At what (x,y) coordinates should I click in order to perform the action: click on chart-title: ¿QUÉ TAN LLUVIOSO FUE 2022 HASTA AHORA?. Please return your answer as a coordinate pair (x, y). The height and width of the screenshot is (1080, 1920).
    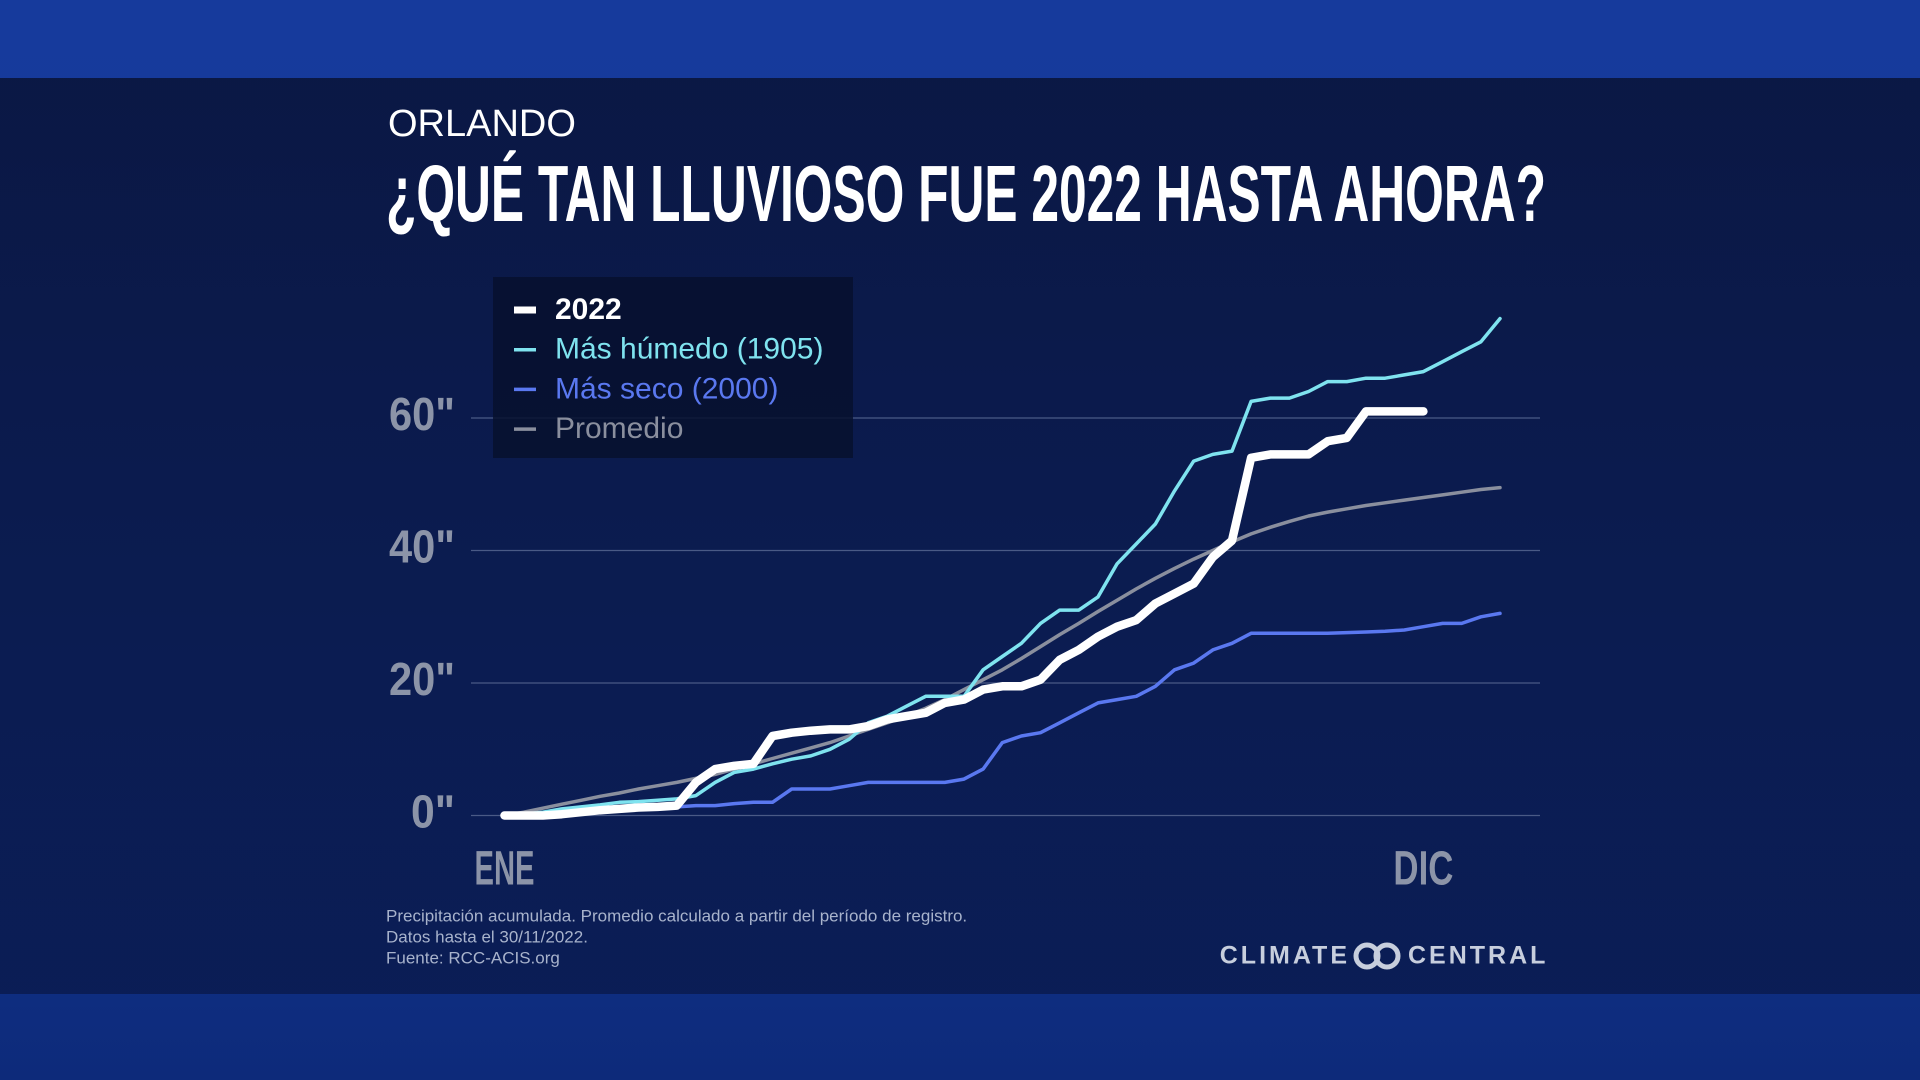
    Looking at the image, I should click on (966, 193).